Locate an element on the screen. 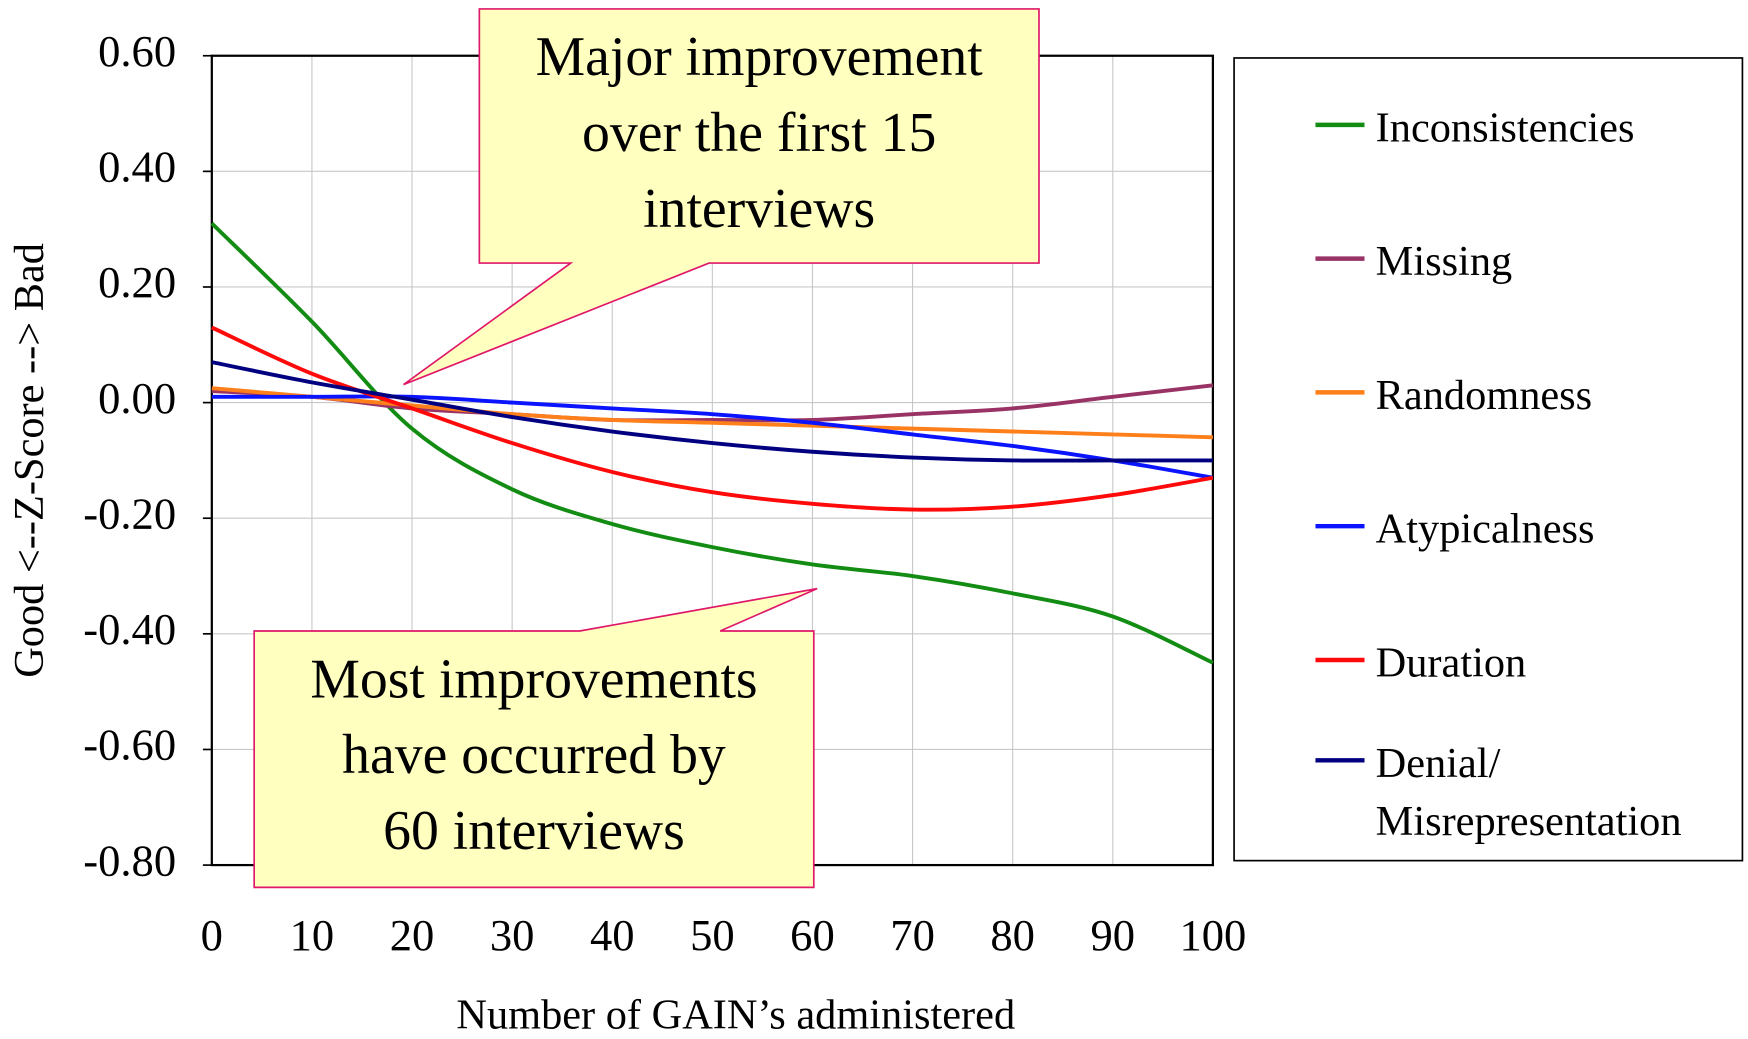  legend-label: Inconsistencies is located at coordinates (1505, 127).